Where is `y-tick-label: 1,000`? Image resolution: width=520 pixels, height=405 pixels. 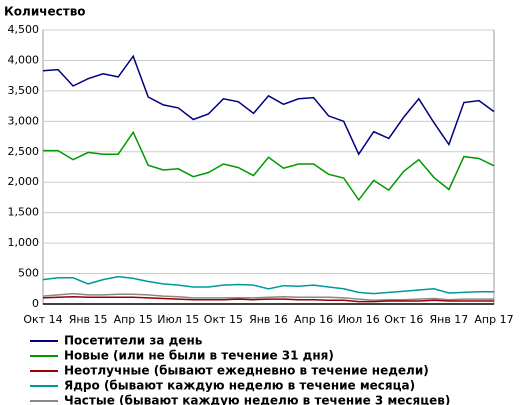 y-tick-label: 1,000 is located at coordinates (24, 242).